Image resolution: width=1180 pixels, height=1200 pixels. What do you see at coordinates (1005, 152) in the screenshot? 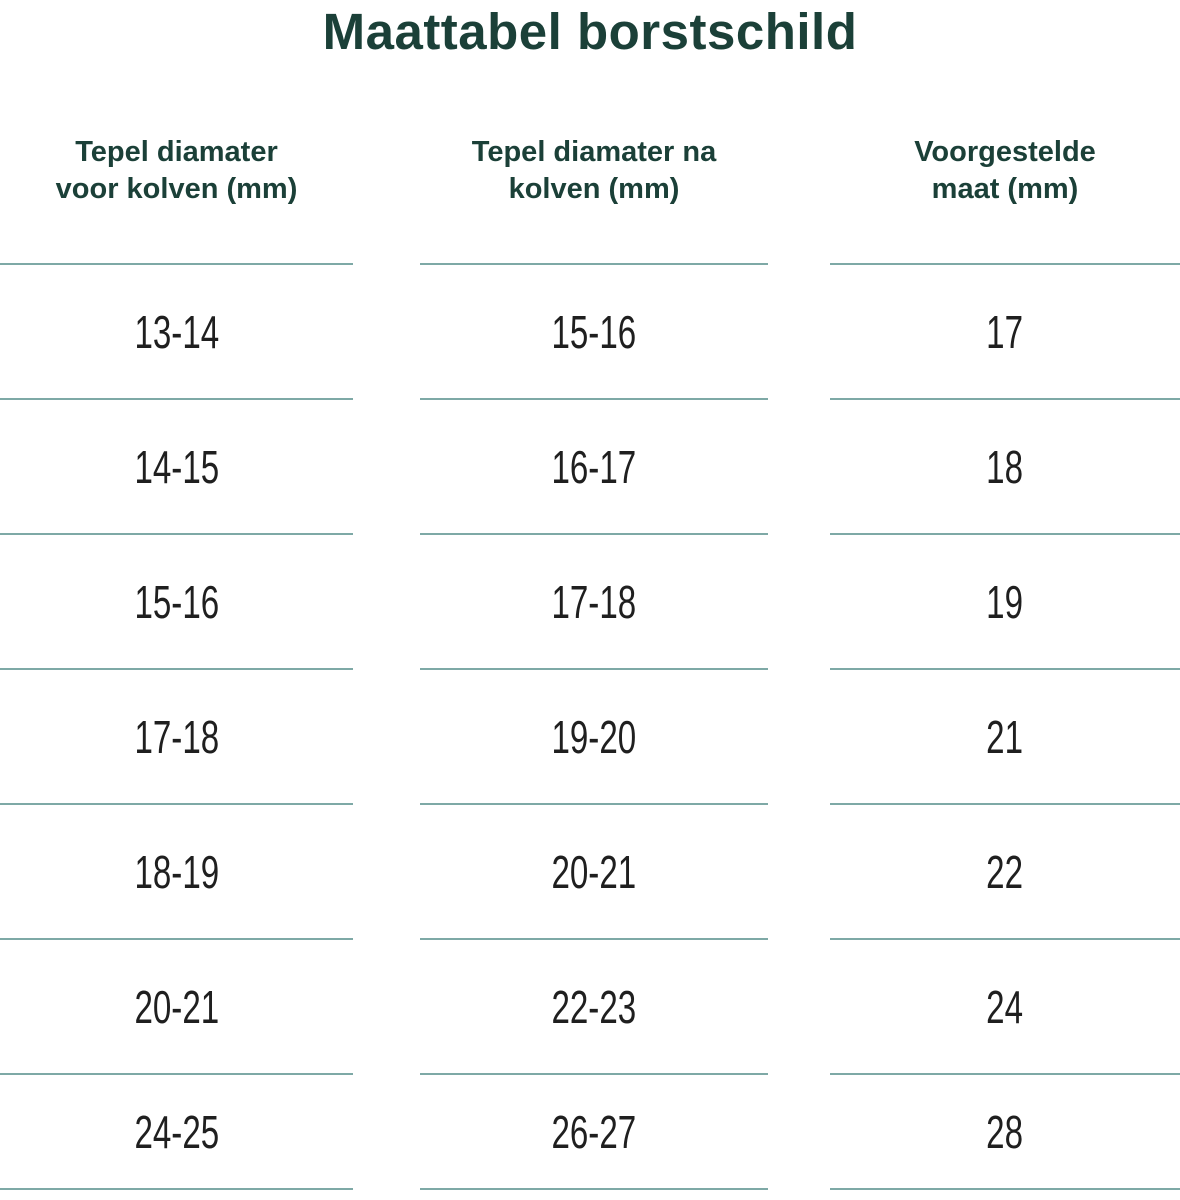
I see `column-header-text: Voorgestelde` at bounding box center [1005, 152].